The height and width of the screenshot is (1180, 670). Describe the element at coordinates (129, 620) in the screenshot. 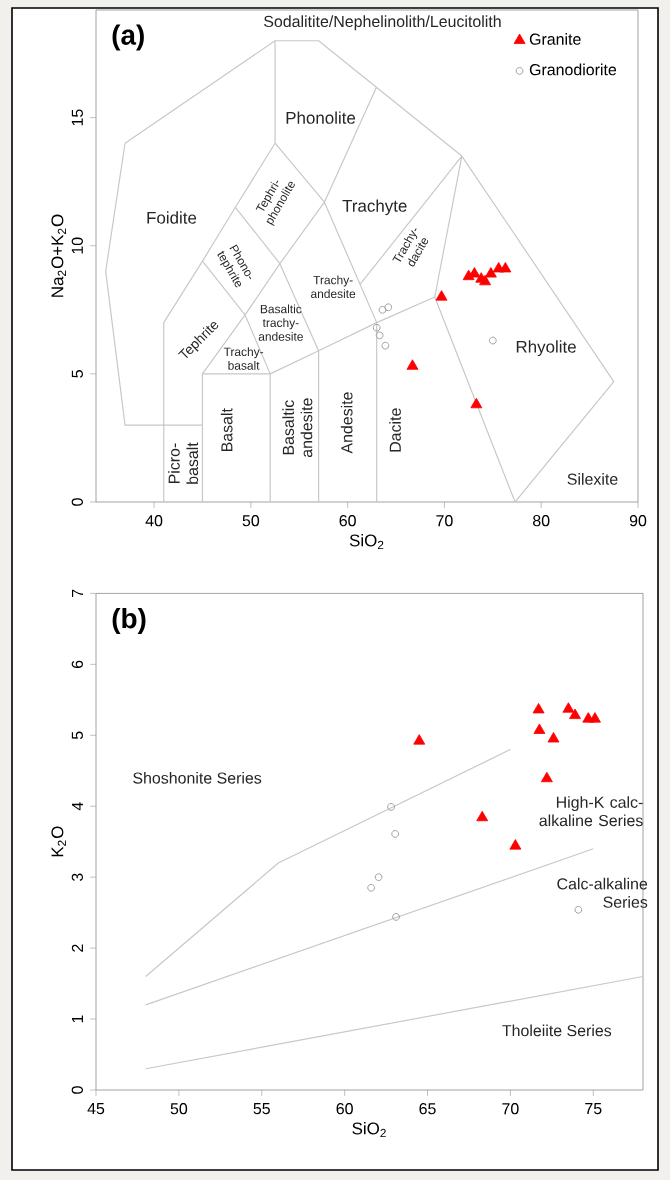

I see `chart-title: (b)` at that location.